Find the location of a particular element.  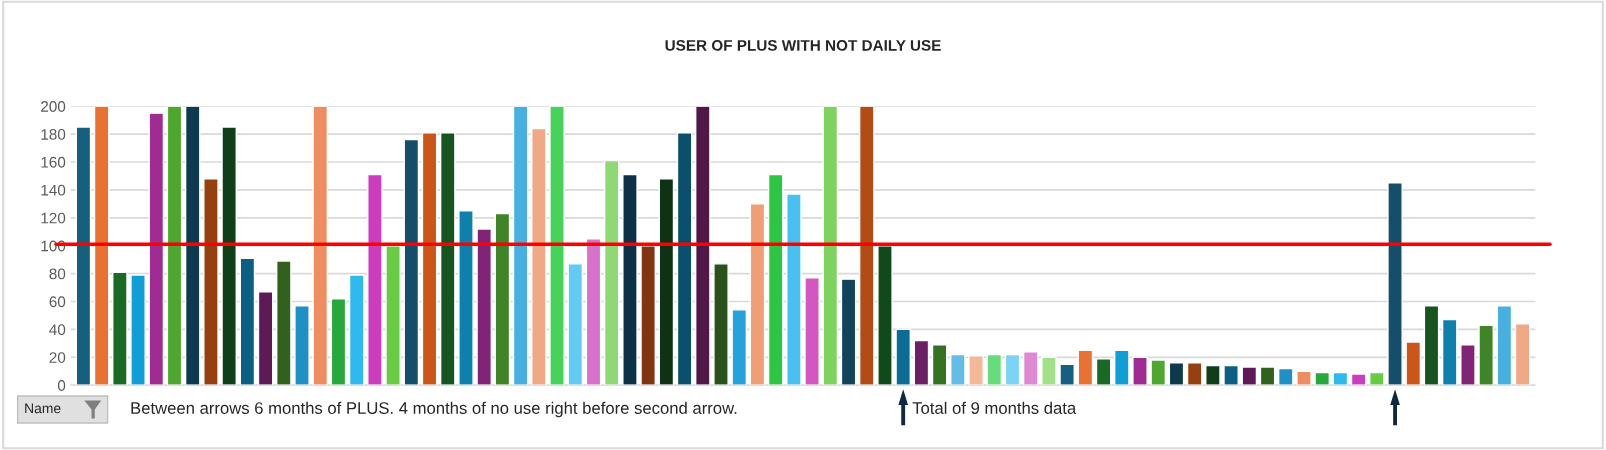

y-tick-label: 80 is located at coordinates (57, 274).